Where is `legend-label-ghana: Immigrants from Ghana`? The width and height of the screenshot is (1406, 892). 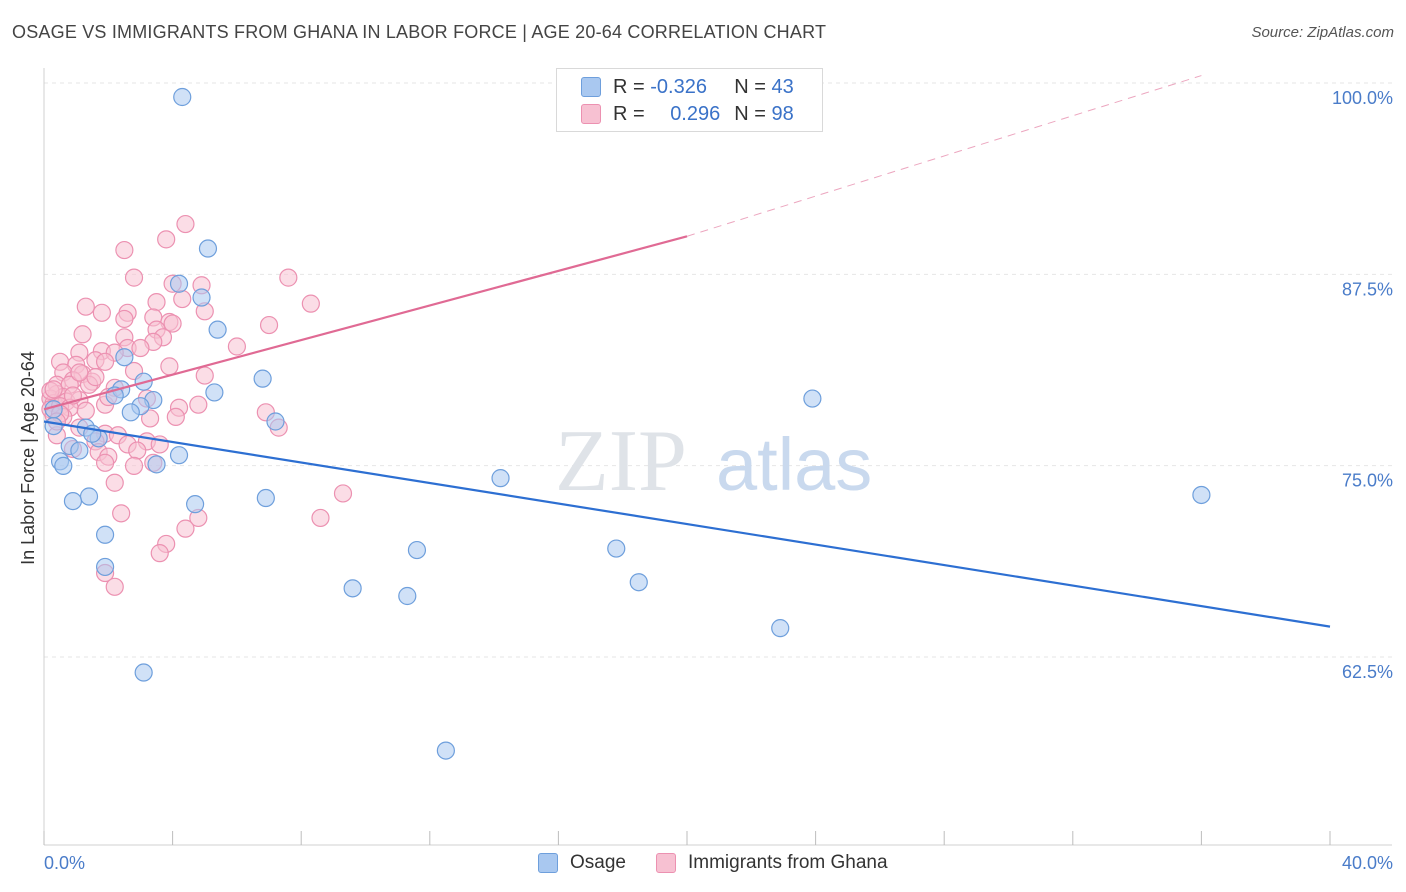 legend-label-ghana: Immigrants from Ghana is located at coordinates (787, 862).